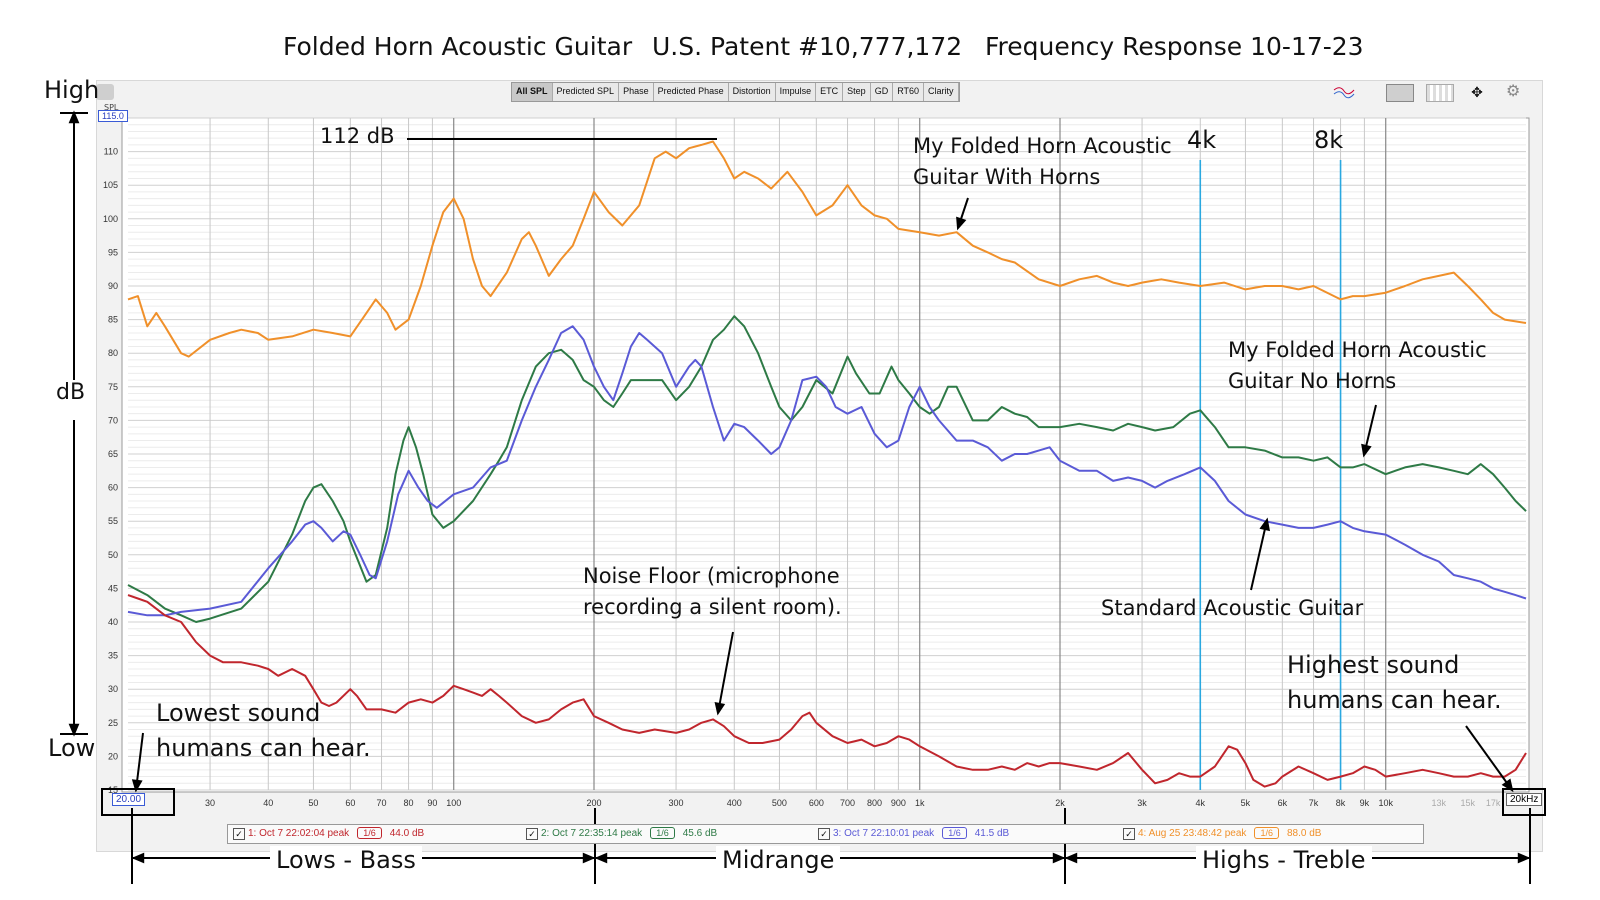 This screenshot has height=900, width=1600. I want to click on noise-floor-label-2: recording a silent room)., so click(712, 607).